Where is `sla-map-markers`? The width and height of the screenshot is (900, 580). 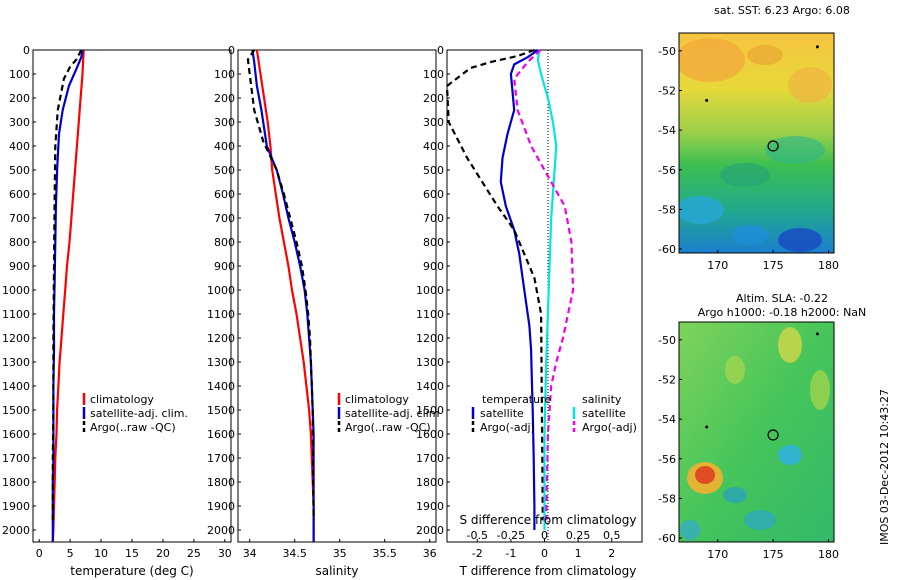 sla-map-markers is located at coordinates (762, 386).